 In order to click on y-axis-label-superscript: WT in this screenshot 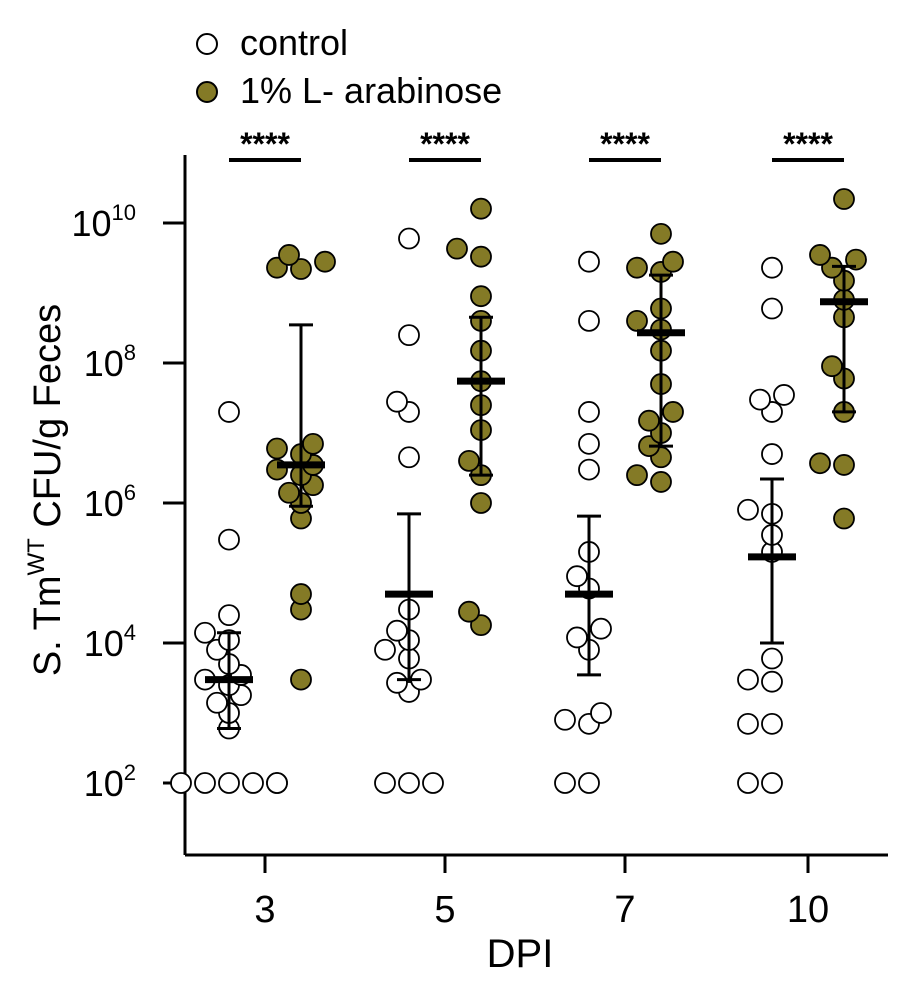, I will do `click(36, 557)`.